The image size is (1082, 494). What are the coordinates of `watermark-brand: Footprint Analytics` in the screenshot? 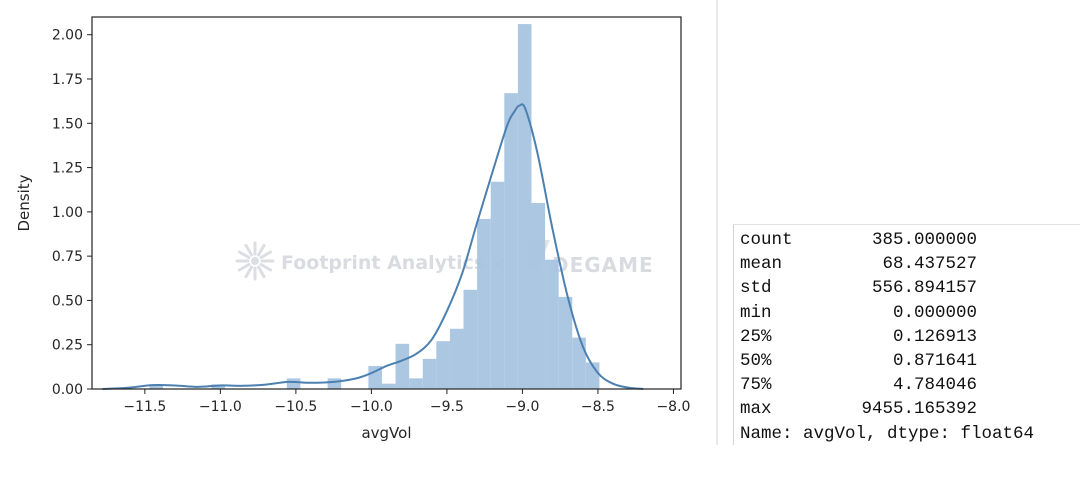 It's located at (383, 263).